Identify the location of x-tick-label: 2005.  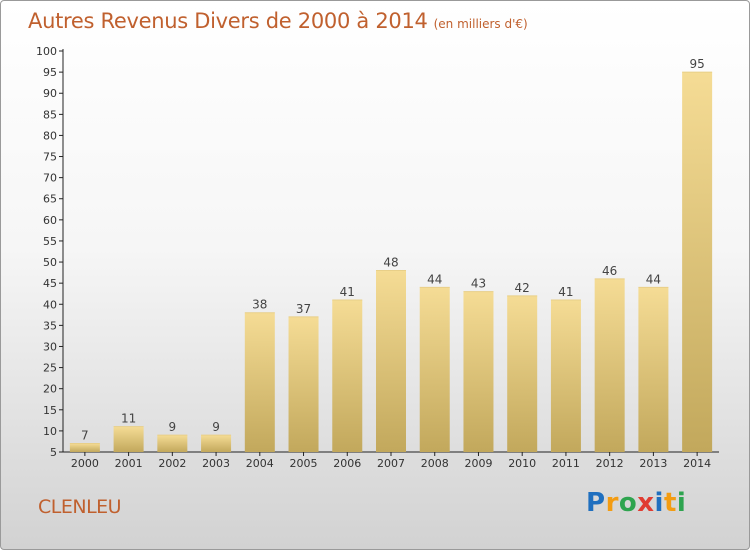
(304, 463).